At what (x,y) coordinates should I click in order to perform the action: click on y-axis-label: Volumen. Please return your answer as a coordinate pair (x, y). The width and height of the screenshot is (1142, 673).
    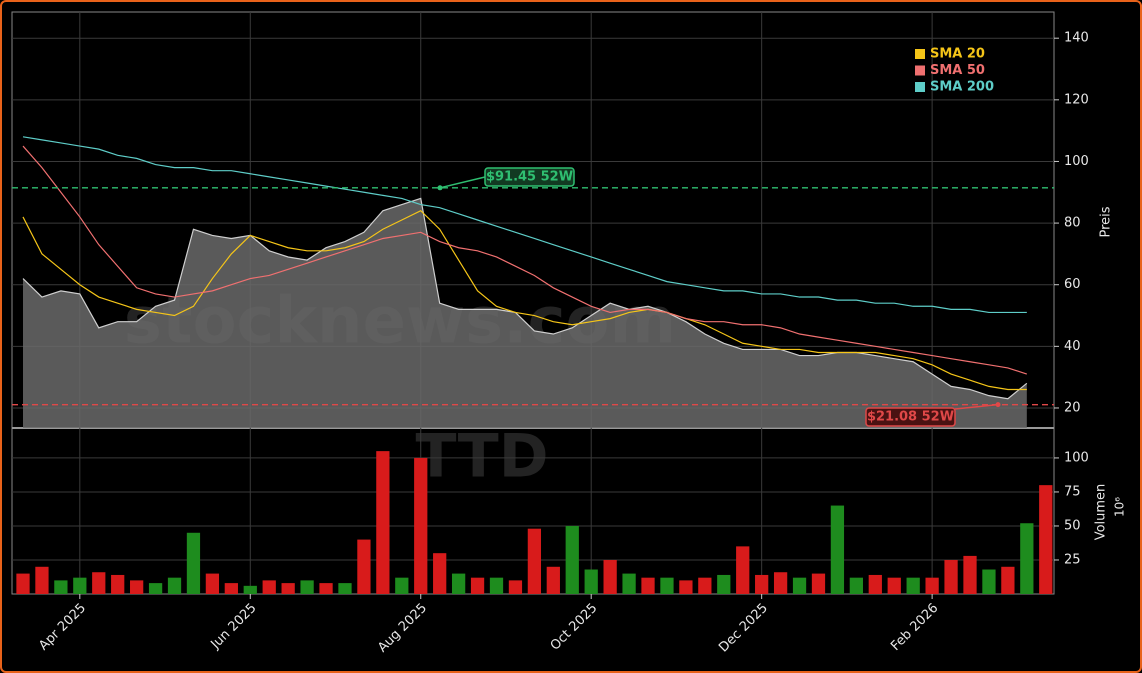
    Looking at the image, I should click on (1101, 512).